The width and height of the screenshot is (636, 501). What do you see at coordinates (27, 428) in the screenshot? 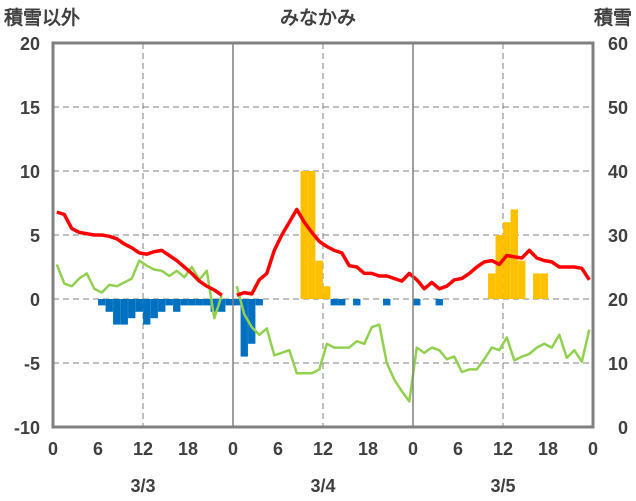
I see `left-tick-label: -10` at bounding box center [27, 428].